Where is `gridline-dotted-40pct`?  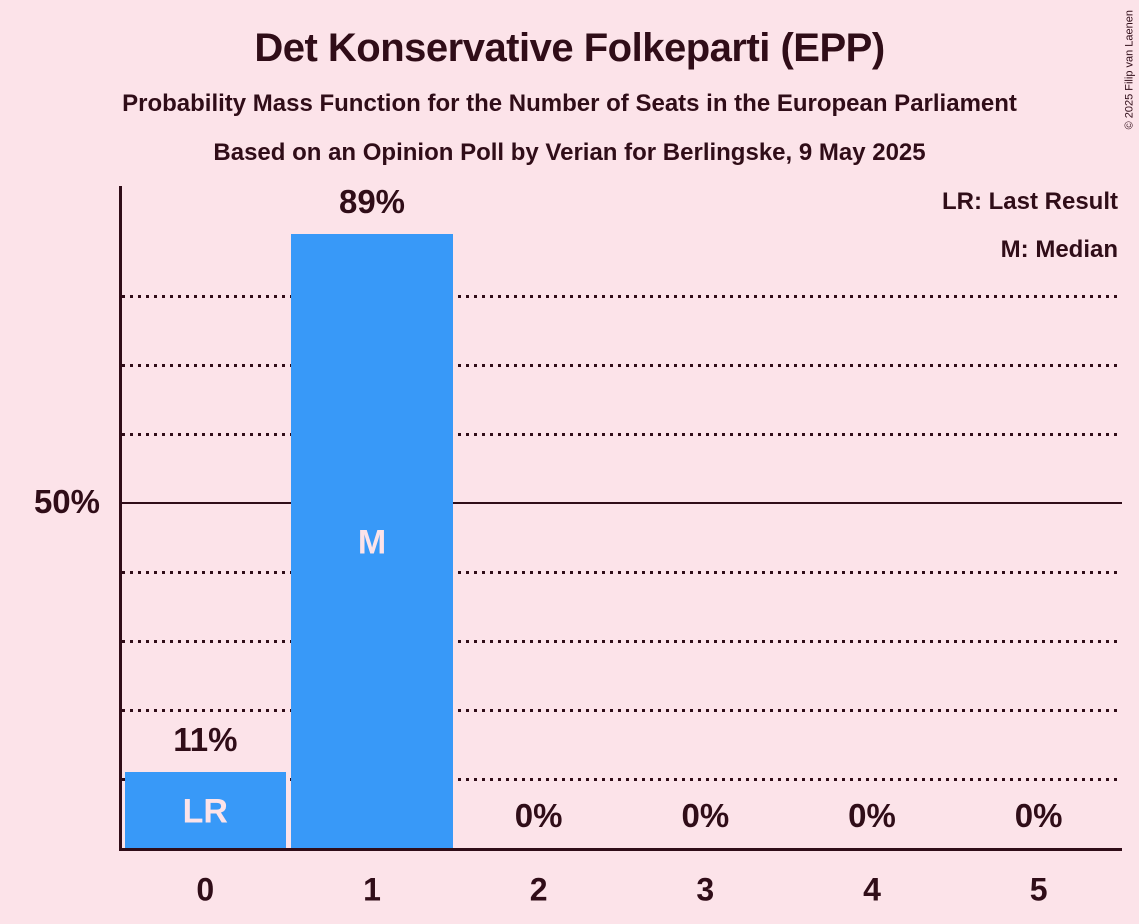 gridline-dotted-40pct is located at coordinates (622, 572).